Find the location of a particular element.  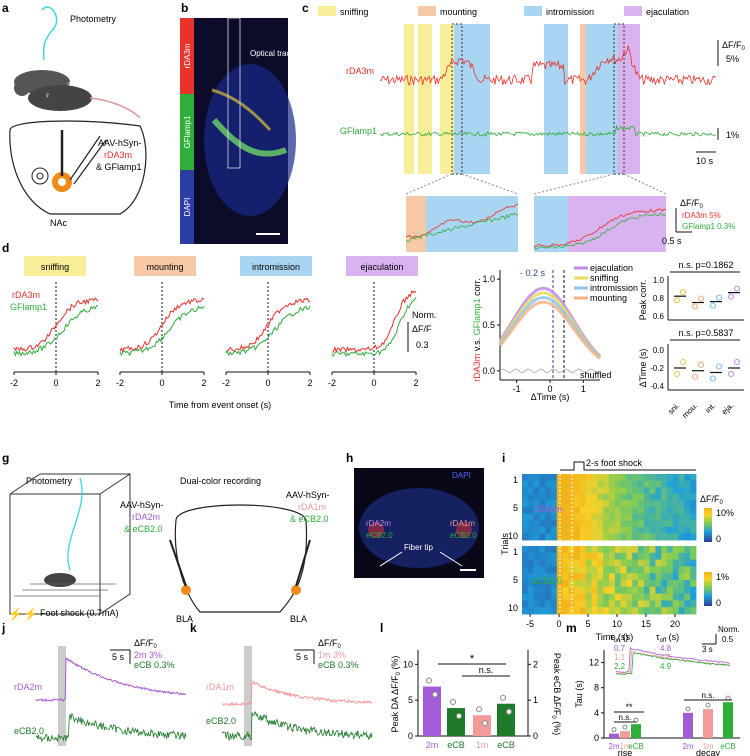

g-dual-label: Dual-color recording is located at coordinates (220, 481).